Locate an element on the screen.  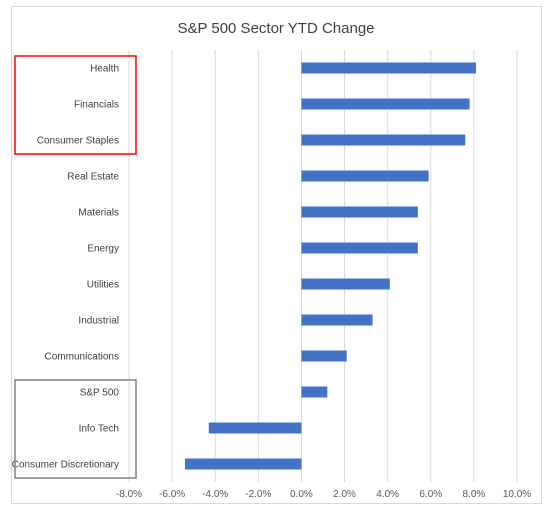
x-tick-label: -8.0% is located at coordinates (129, 494).